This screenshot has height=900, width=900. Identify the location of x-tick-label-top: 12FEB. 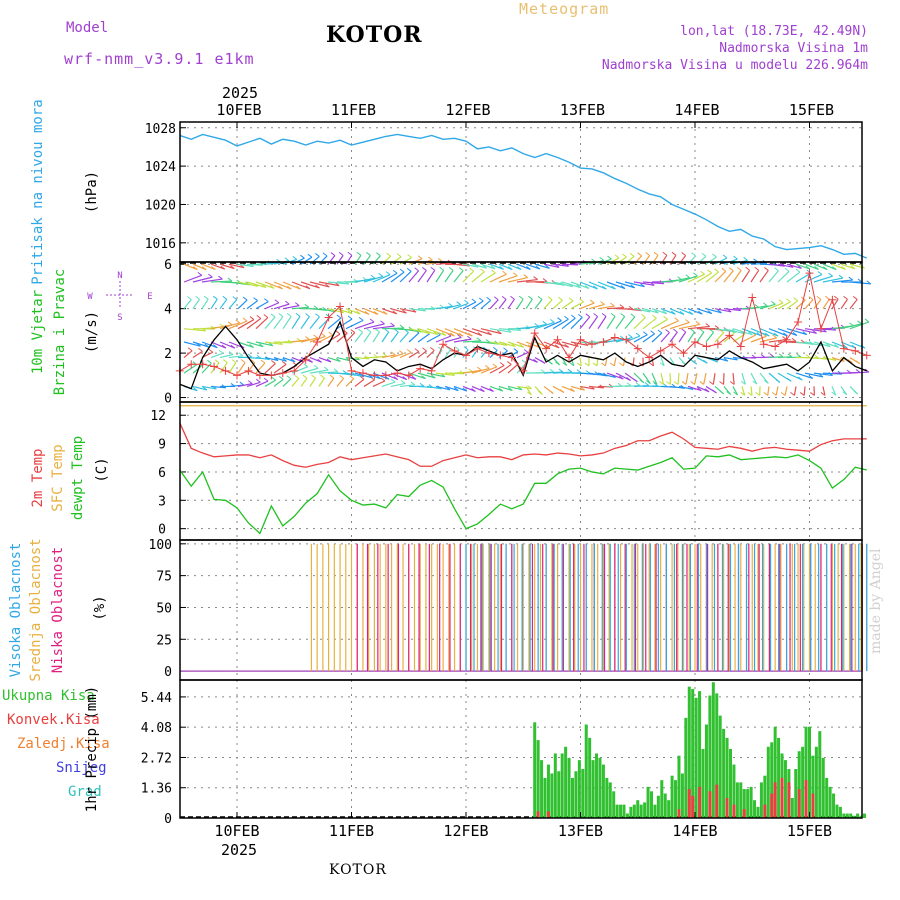
(467, 110).